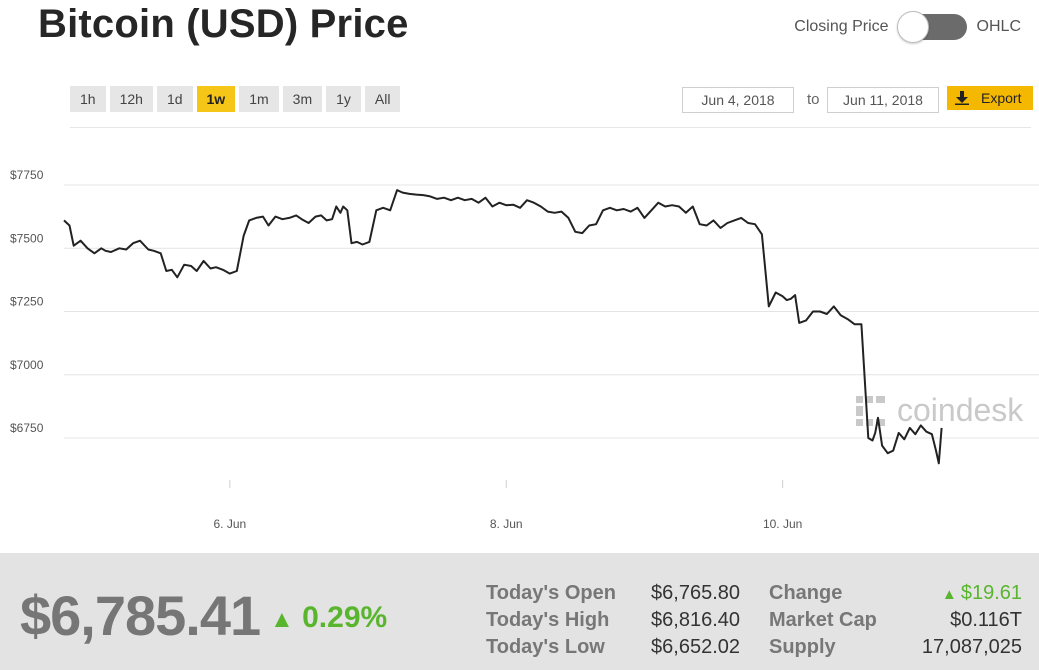  I want to click on todays-open-label: Today's Open, so click(551, 593).